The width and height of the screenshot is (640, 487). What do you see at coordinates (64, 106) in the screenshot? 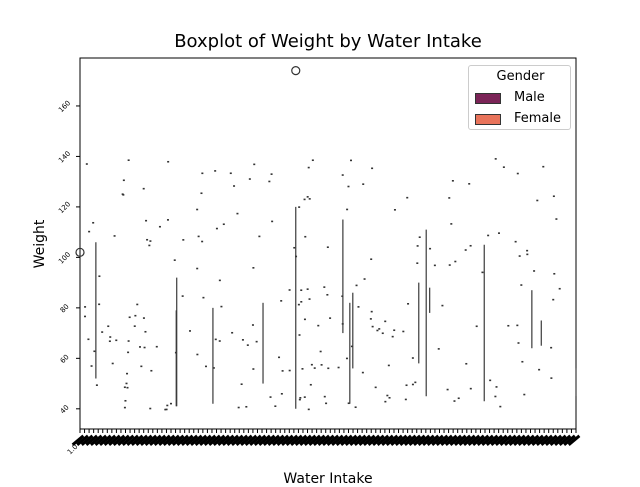
I see `y-tick-label: 160` at bounding box center [64, 106].